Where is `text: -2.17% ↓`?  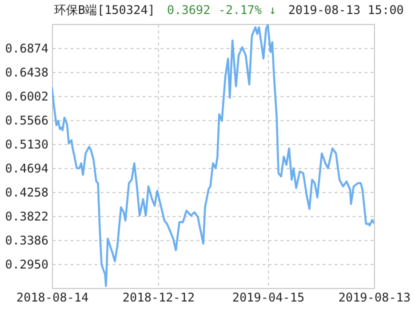
text: -2.17% ↓ is located at coordinates (247, 10).